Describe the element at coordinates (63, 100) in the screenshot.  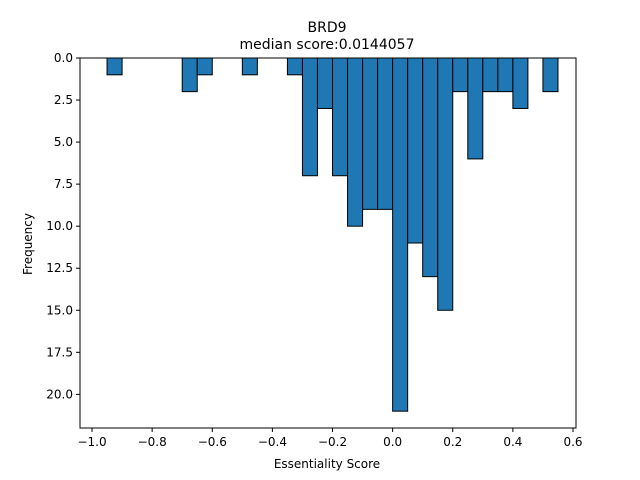
I see `y-tick-label: 2.5` at that location.